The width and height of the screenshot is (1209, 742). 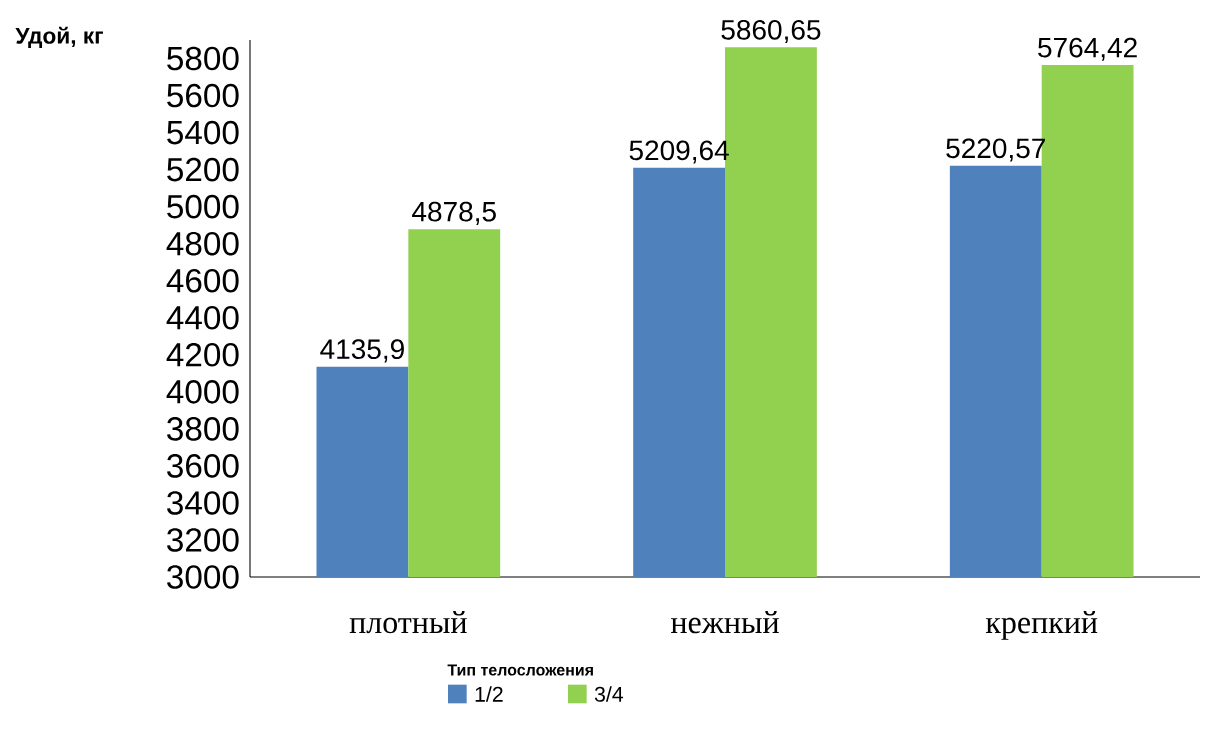 I want to click on data-label: 5764,42, so click(x=1087, y=49).